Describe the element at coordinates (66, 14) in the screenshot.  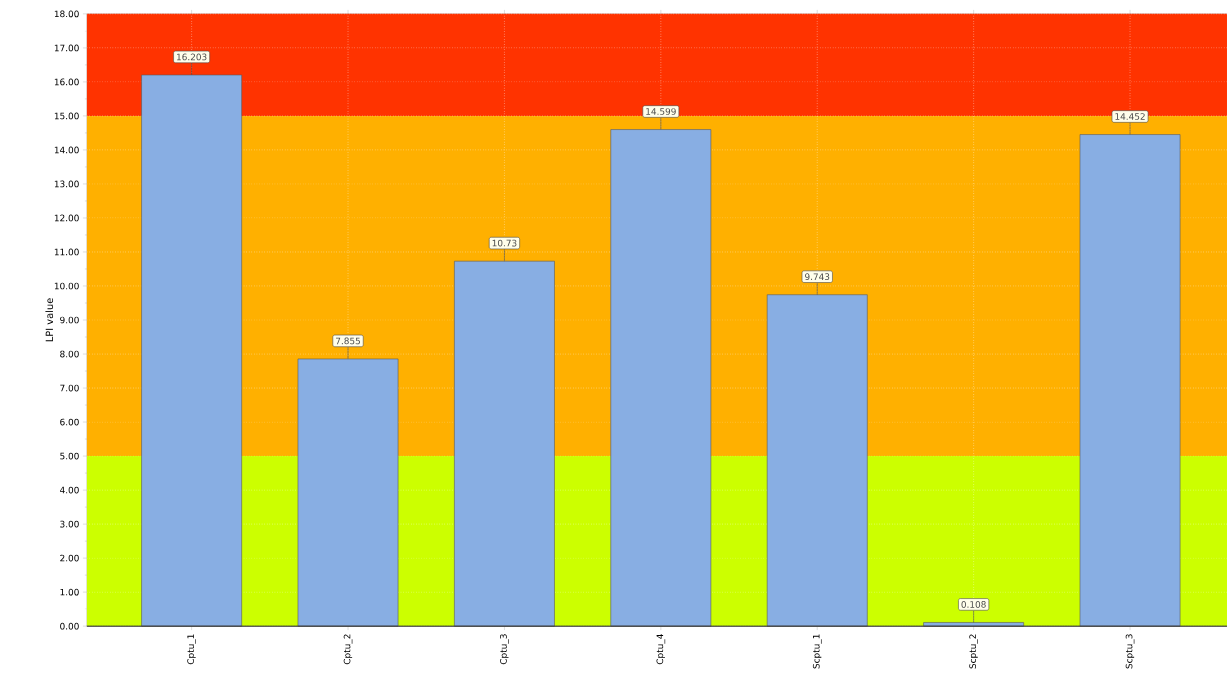
I see `y-tick-label: 18.00` at that location.